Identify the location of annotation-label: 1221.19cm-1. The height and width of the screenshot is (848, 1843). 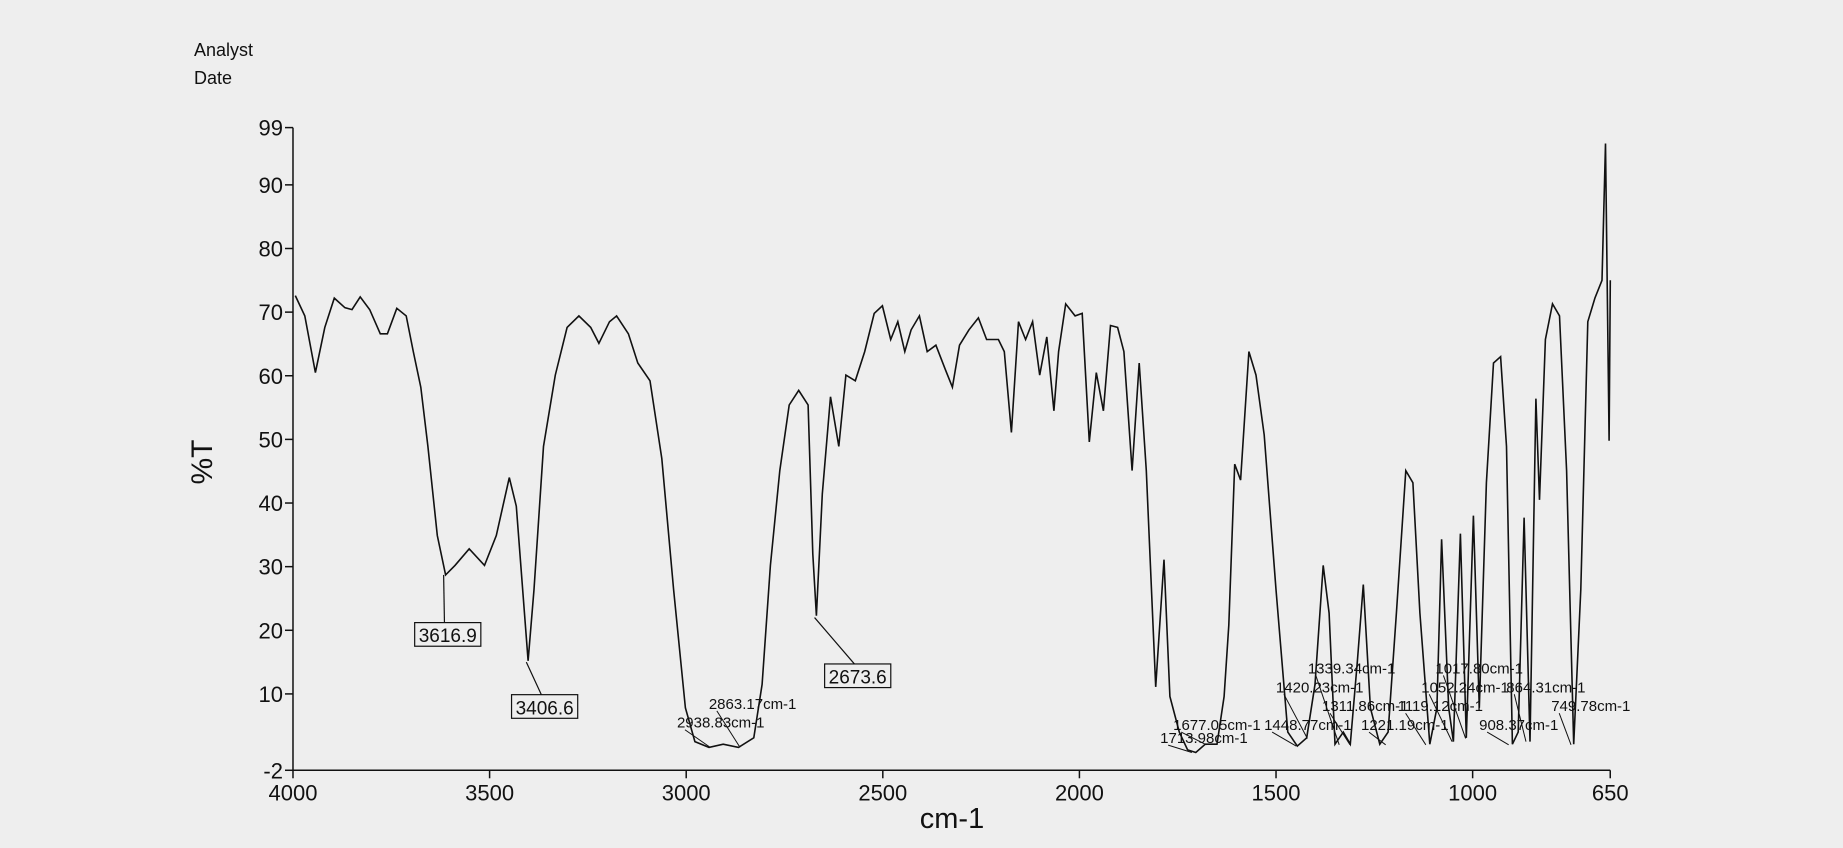
(1405, 725).